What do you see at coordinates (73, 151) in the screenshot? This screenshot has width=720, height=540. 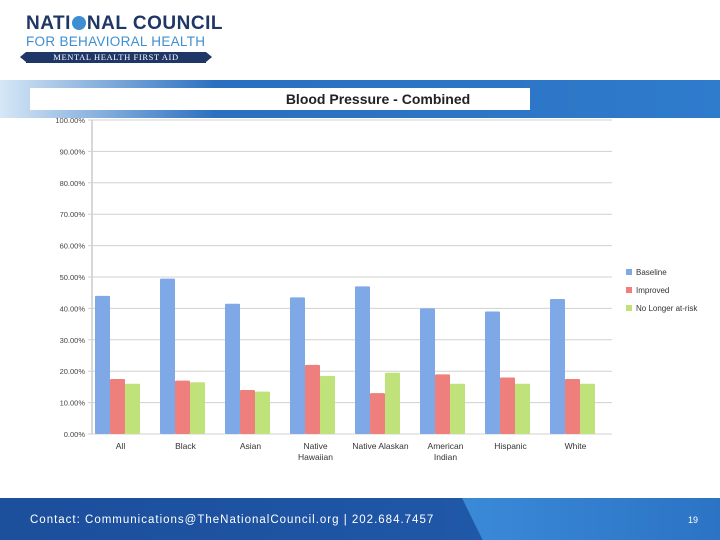 I see `y-tick-label: 90.00%` at bounding box center [73, 151].